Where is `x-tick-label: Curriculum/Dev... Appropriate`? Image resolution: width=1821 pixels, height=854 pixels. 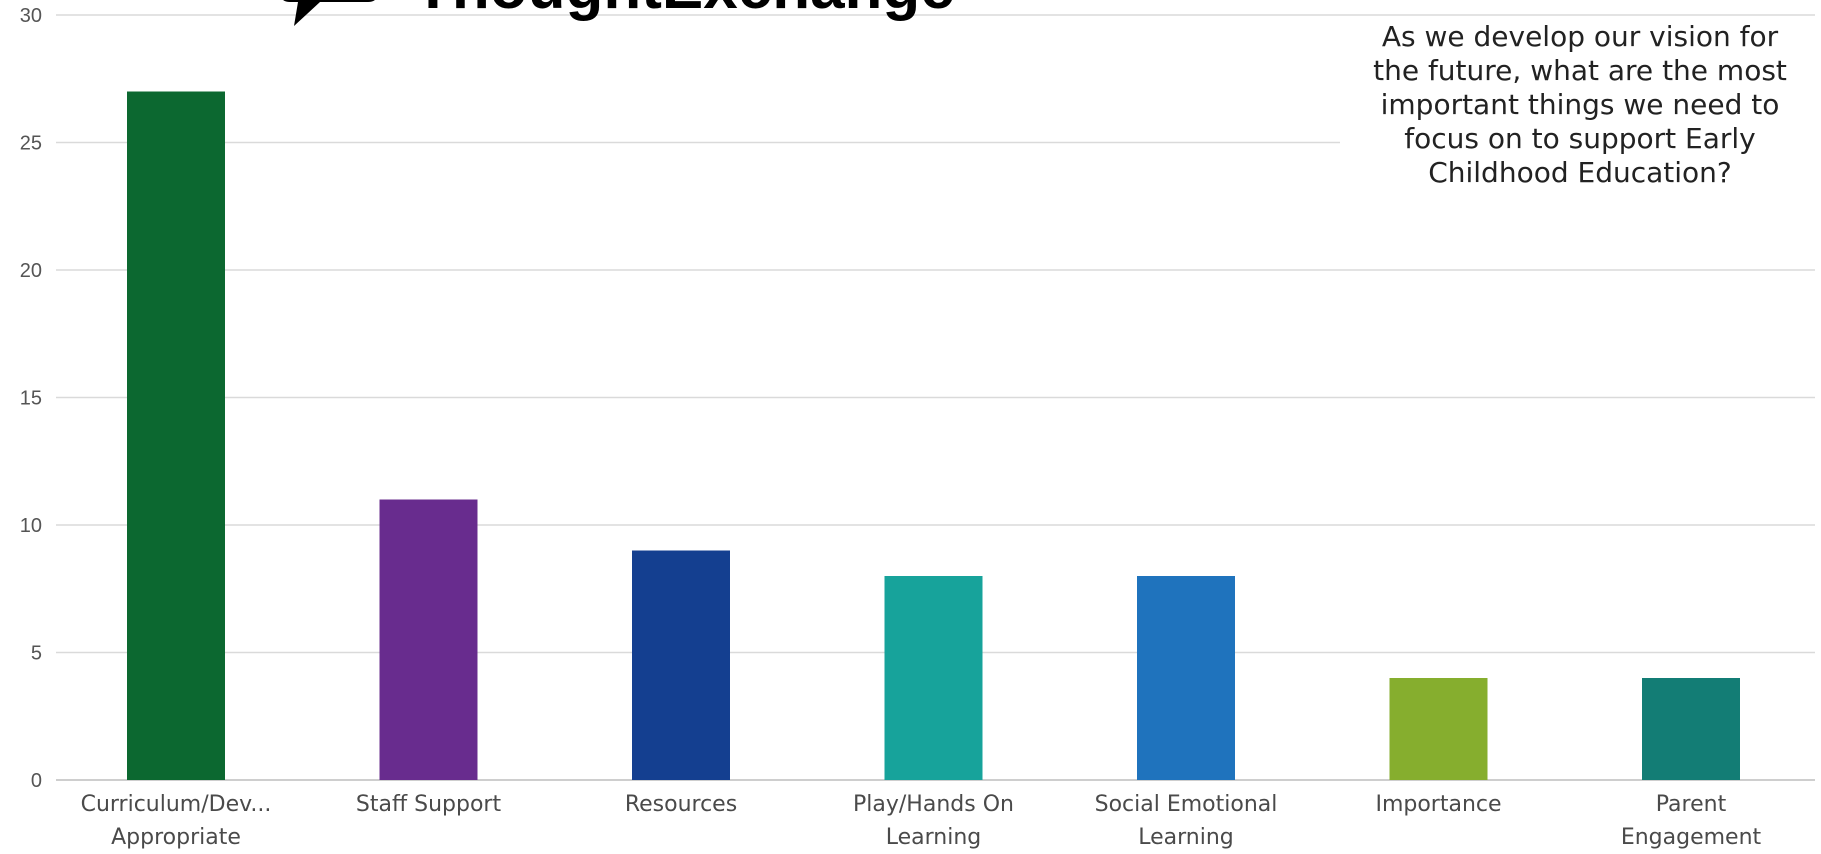 x-tick-label: Curriculum/Dev... Appropriate is located at coordinates (176, 821).